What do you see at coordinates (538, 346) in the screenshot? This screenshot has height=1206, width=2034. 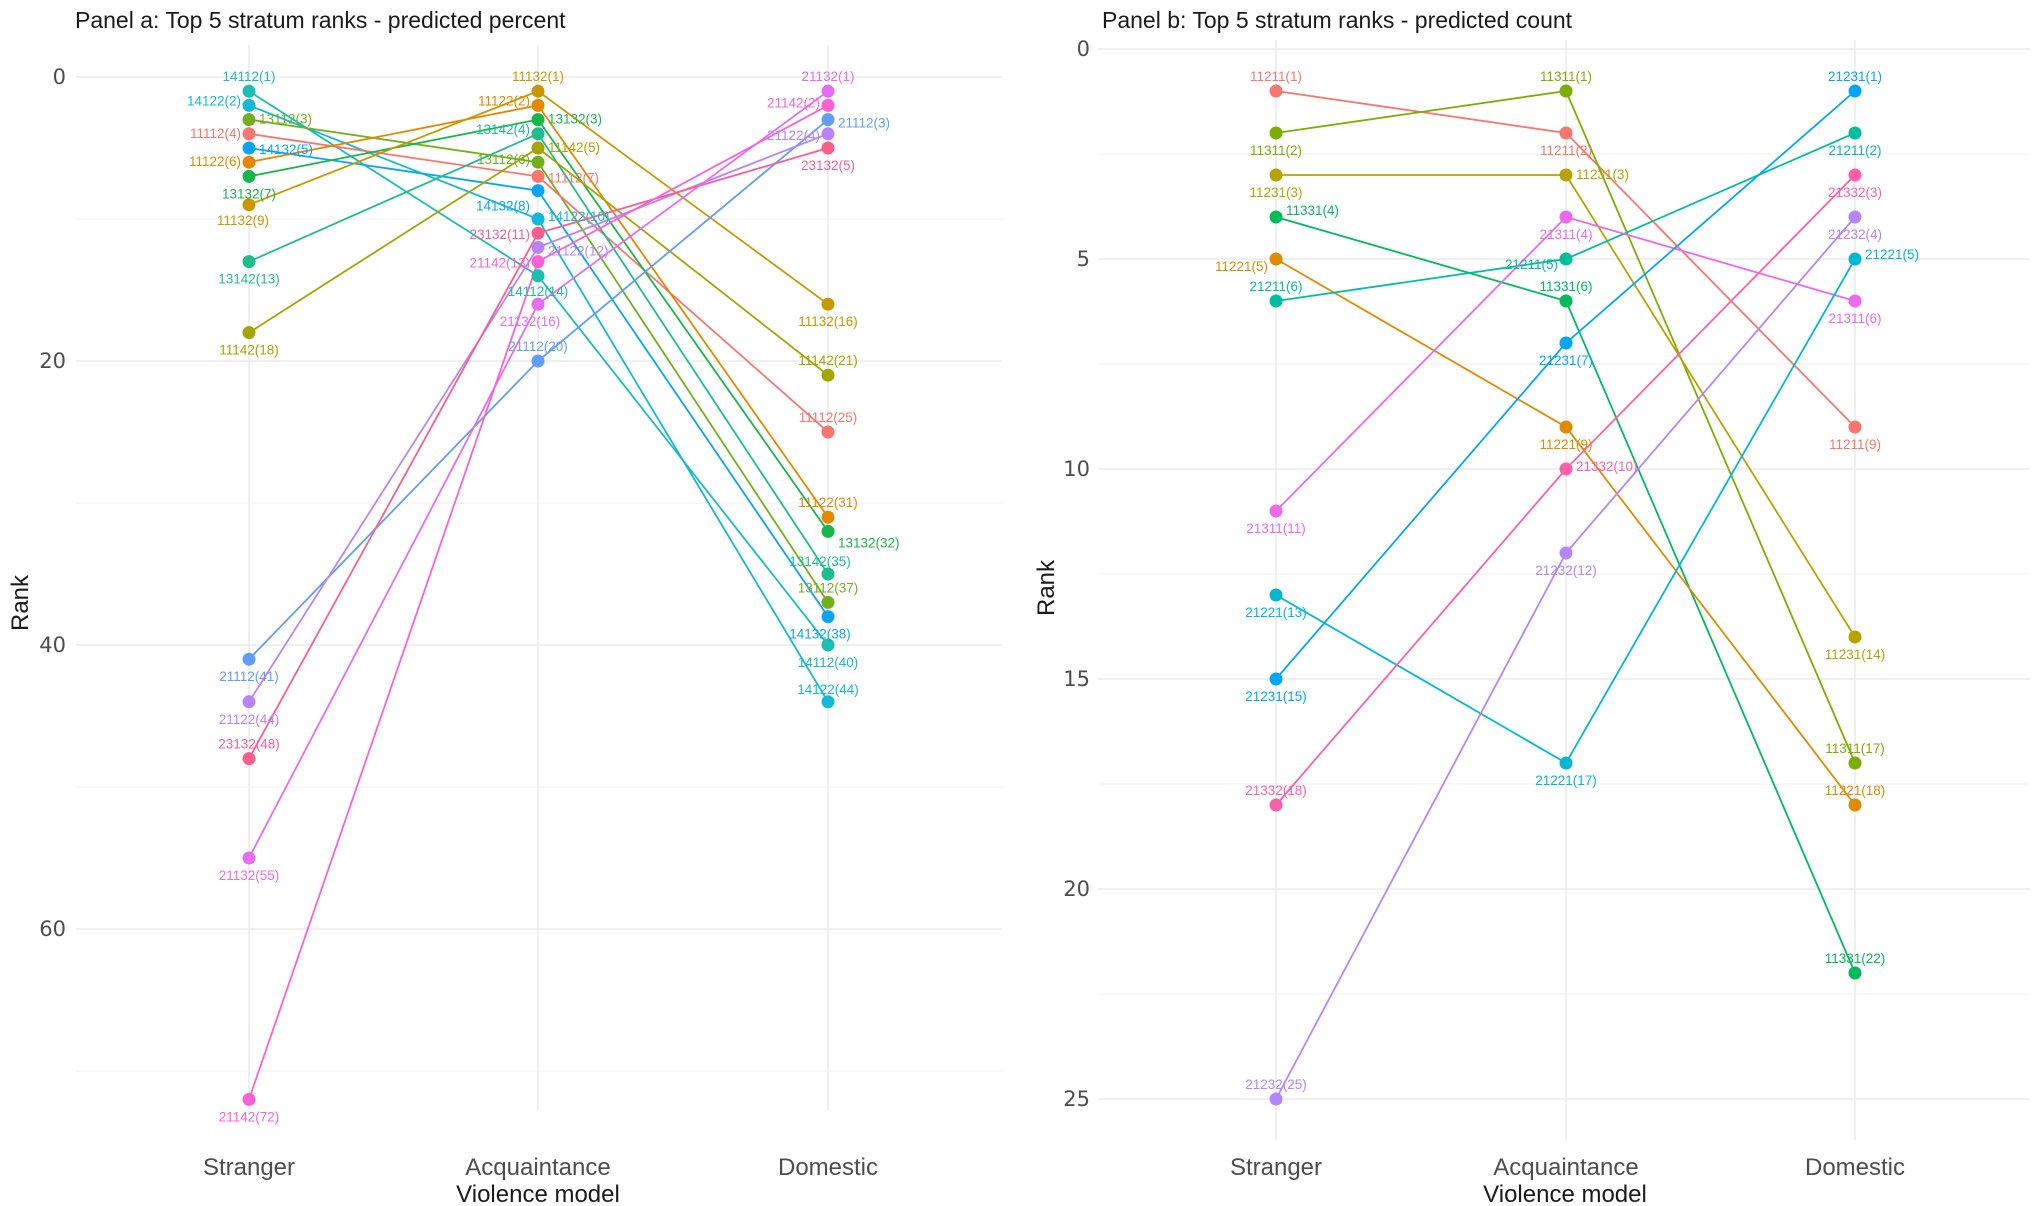 I see `data-label-21112: 21112(20)` at bounding box center [538, 346].